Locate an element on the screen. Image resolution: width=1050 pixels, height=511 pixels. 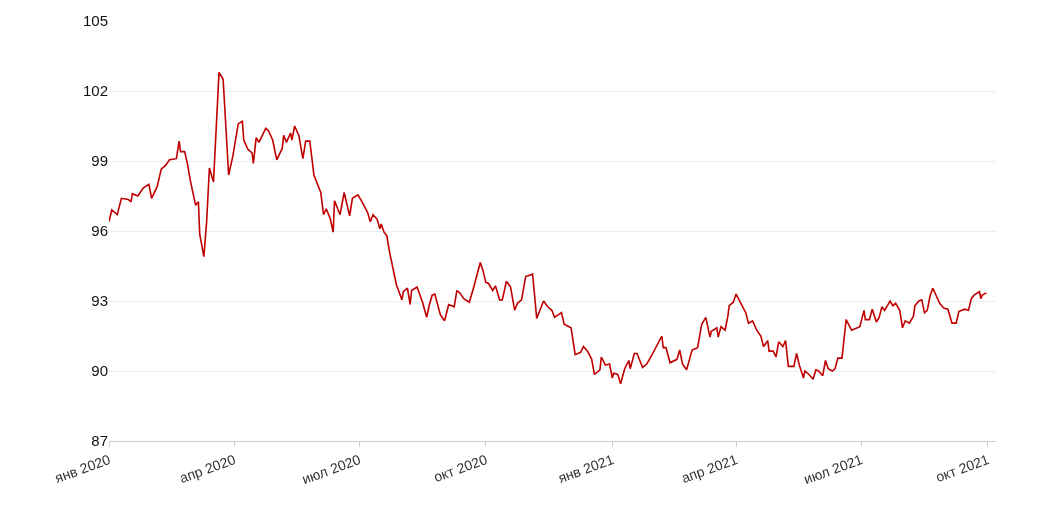
y-tick-label: 96 is located at coordinates (99, 231).